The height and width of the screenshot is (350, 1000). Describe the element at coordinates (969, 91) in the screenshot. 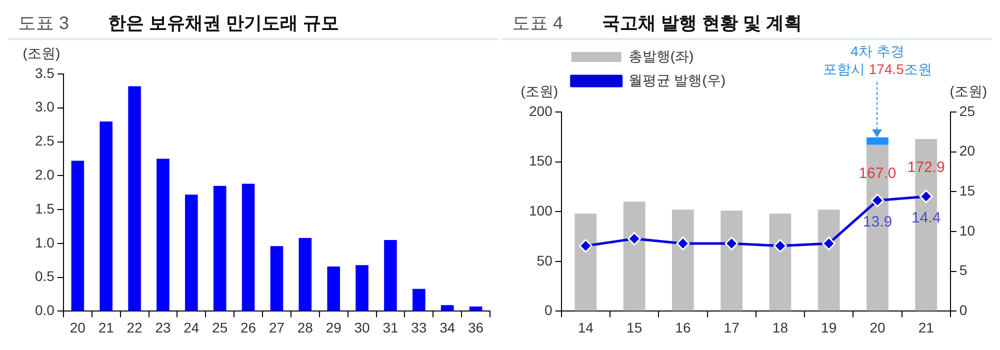

I see `y2-axis-title: (조원)` at that location.